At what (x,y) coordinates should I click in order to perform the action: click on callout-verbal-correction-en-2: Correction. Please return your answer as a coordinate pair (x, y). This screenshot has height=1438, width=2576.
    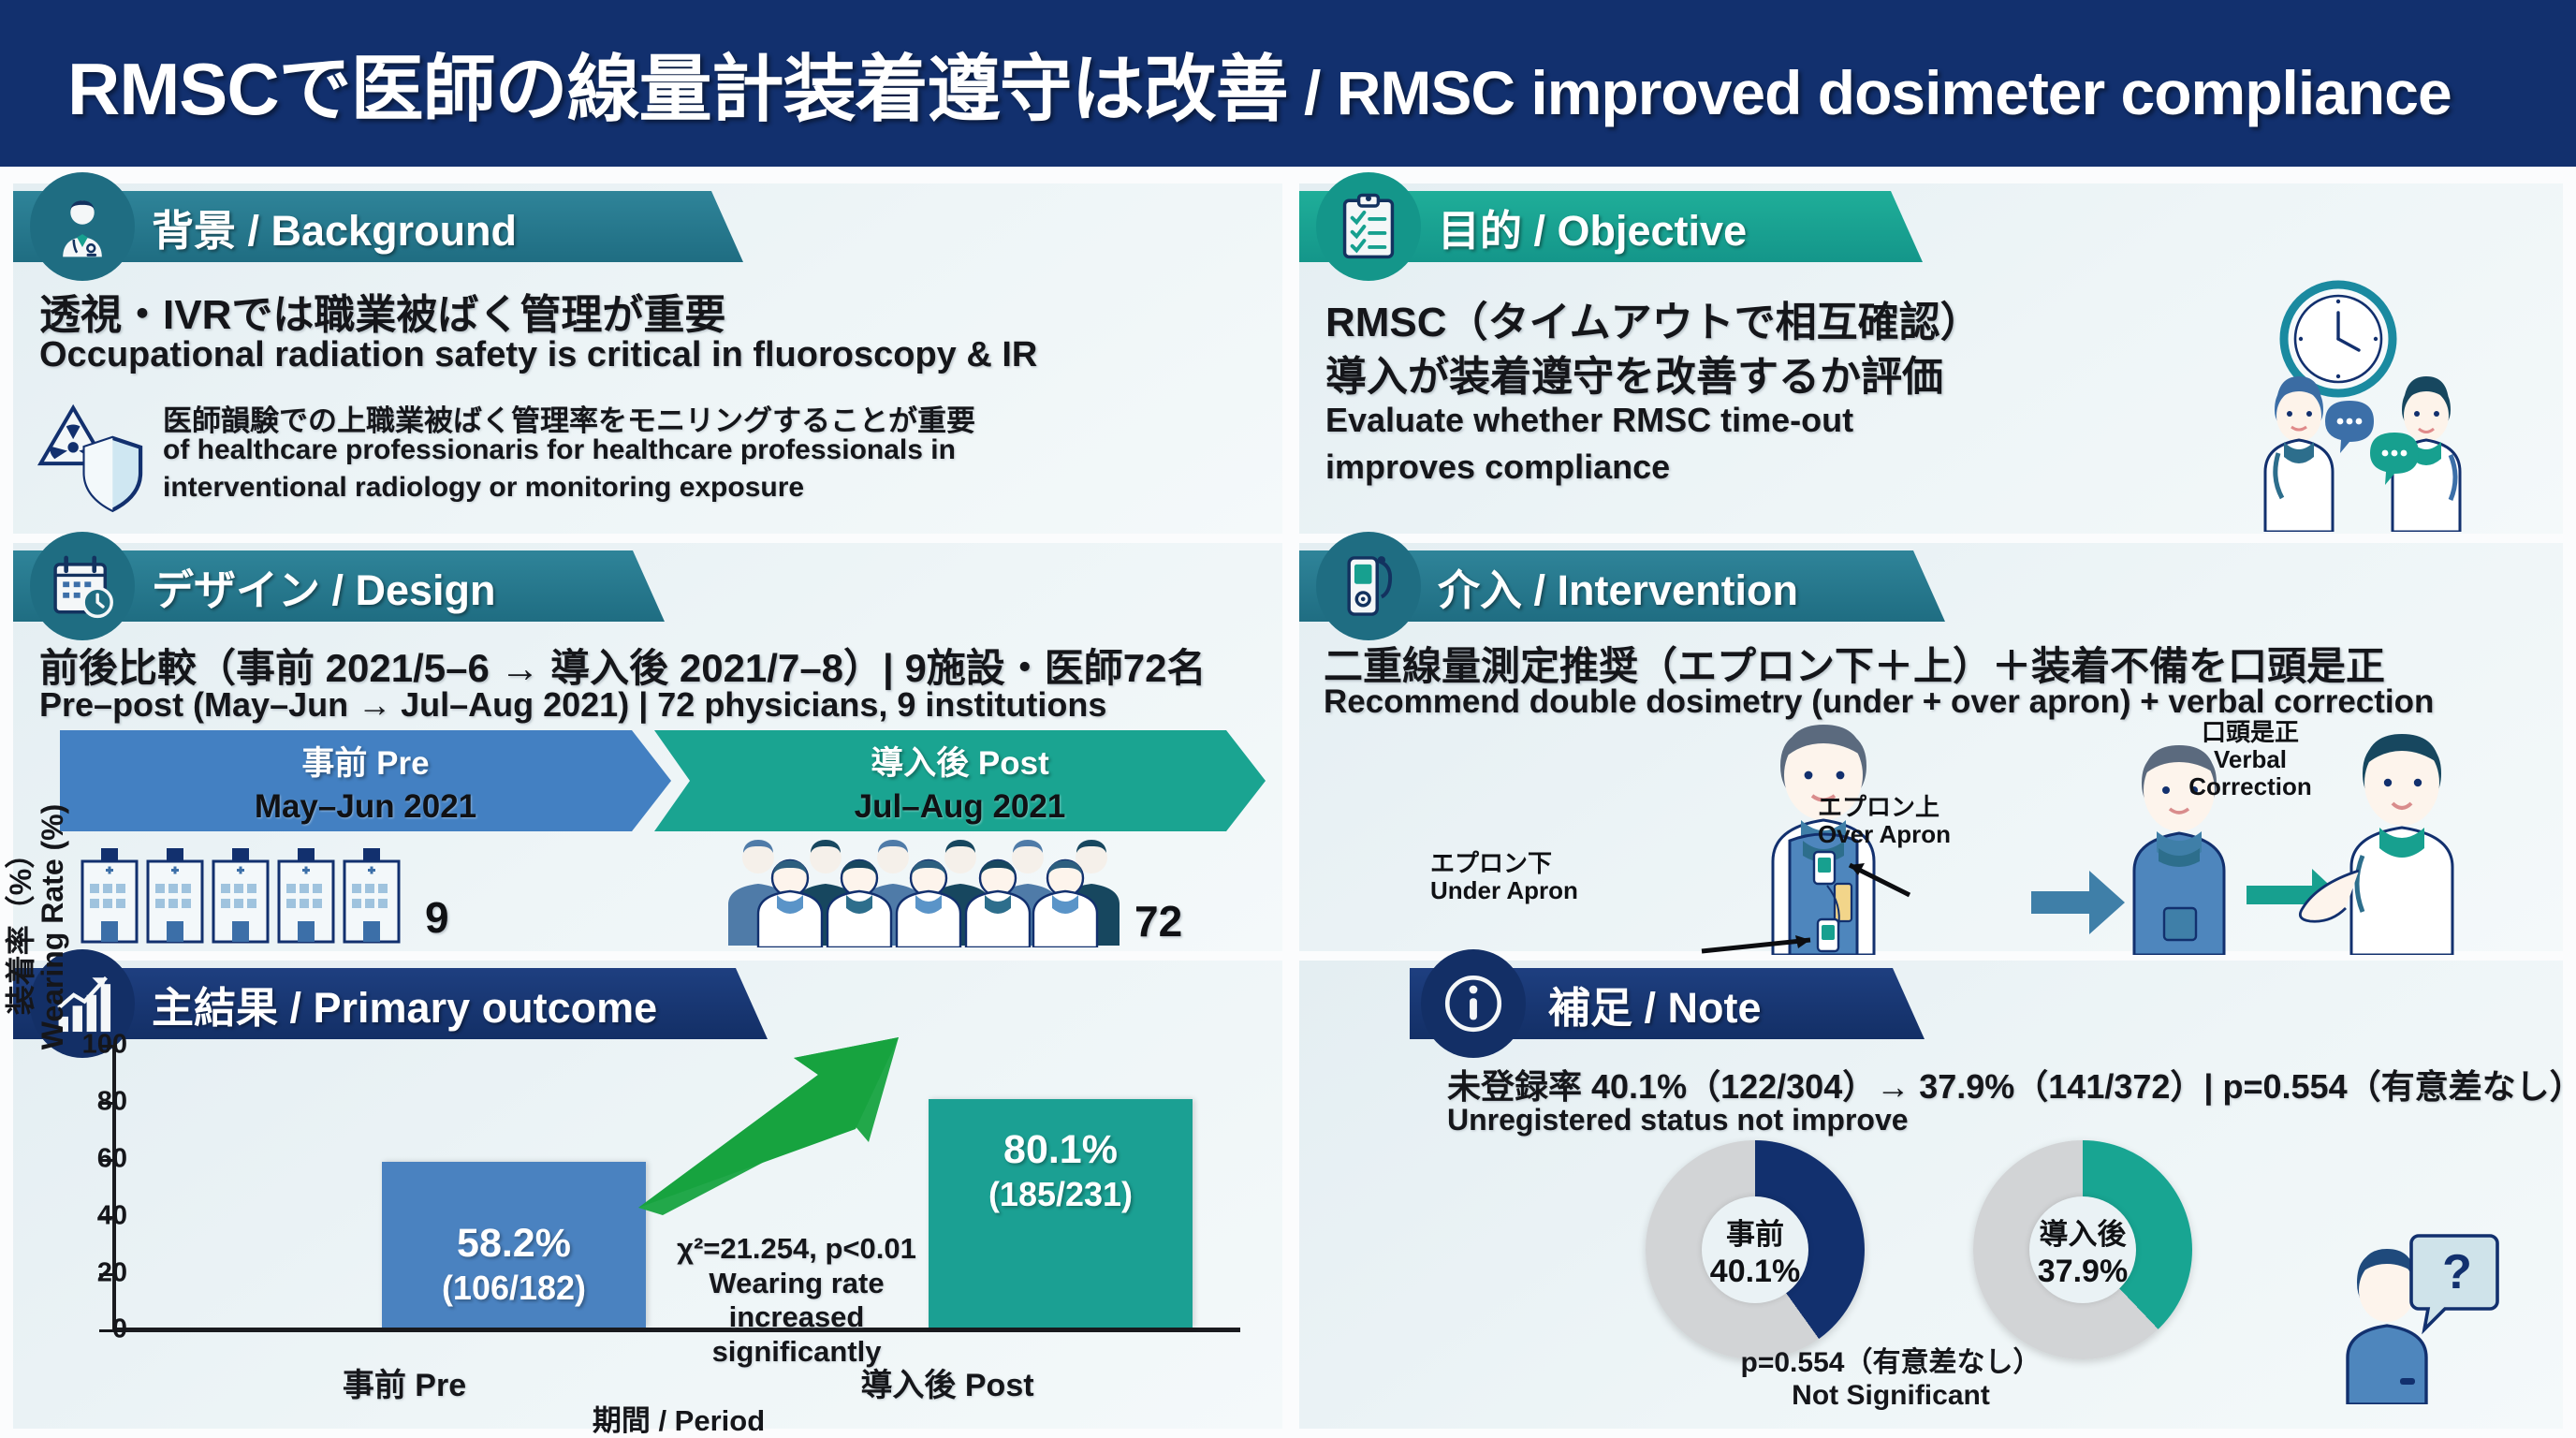
    Looking at the image, I should click on (2250, 786).